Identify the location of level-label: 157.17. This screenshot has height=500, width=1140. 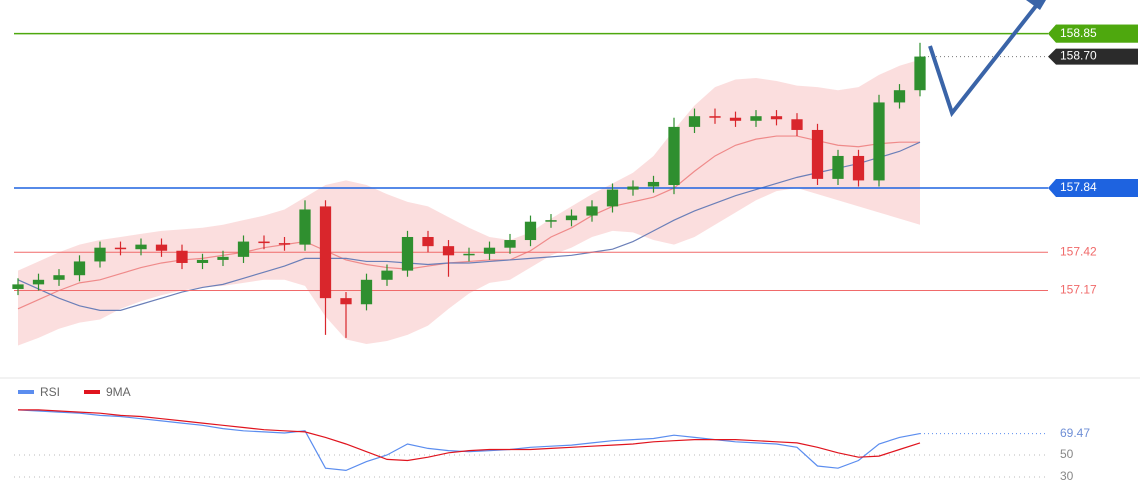
(1078, 290).